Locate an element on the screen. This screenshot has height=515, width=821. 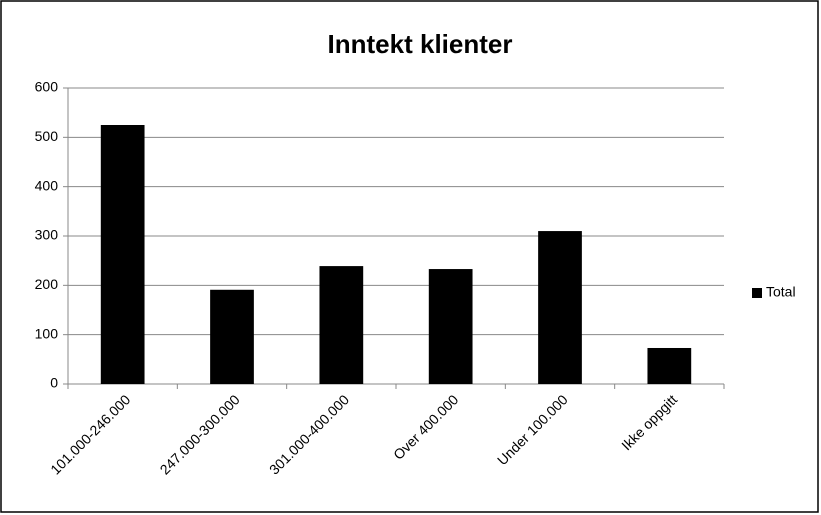
y-tick-label: 400 is located at coordinates (47, 185).